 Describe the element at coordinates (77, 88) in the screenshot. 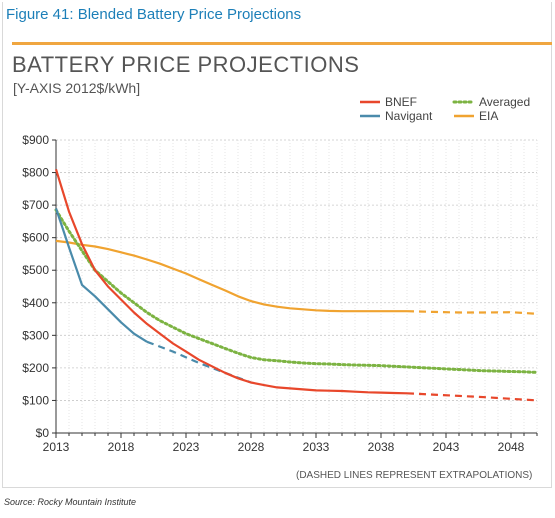

I see `chart-subtitle: [Y-AXIS 2012$/kWh]` at that location.